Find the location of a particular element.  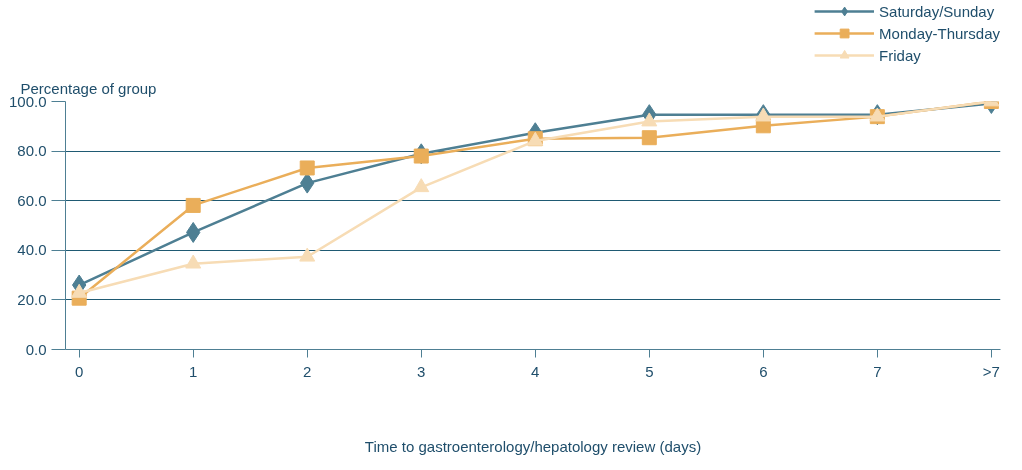

x-tick-label: >7 is located at coordinates (991, 371).